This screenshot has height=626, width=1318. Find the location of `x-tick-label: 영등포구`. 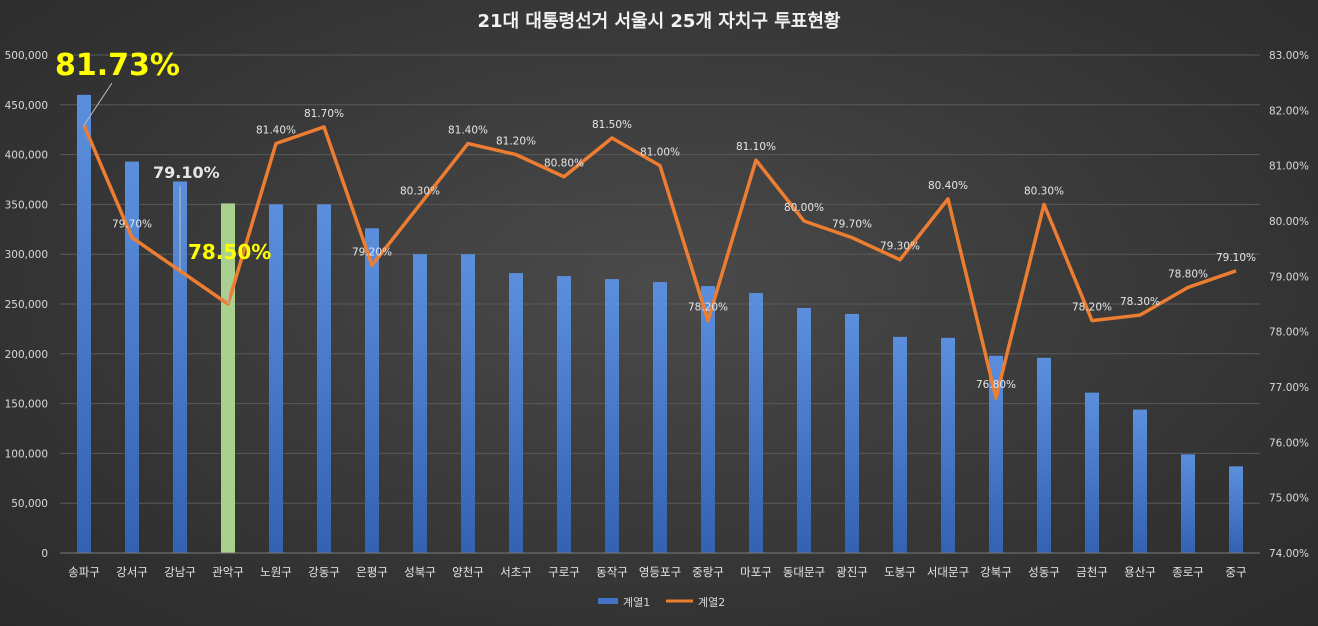

x-tick-label: 영등포구 is located at coordinates (660, 572).